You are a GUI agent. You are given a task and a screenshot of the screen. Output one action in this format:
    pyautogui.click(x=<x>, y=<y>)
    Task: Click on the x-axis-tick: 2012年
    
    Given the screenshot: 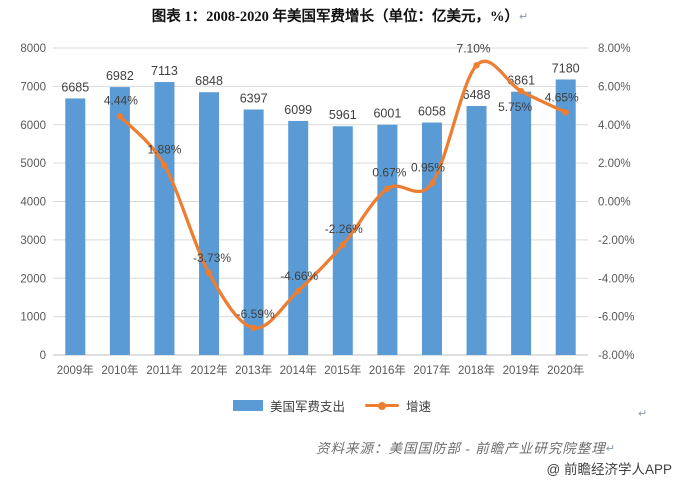 What is the action you would take?
    pyautogui.click(x=208, y=370)
    